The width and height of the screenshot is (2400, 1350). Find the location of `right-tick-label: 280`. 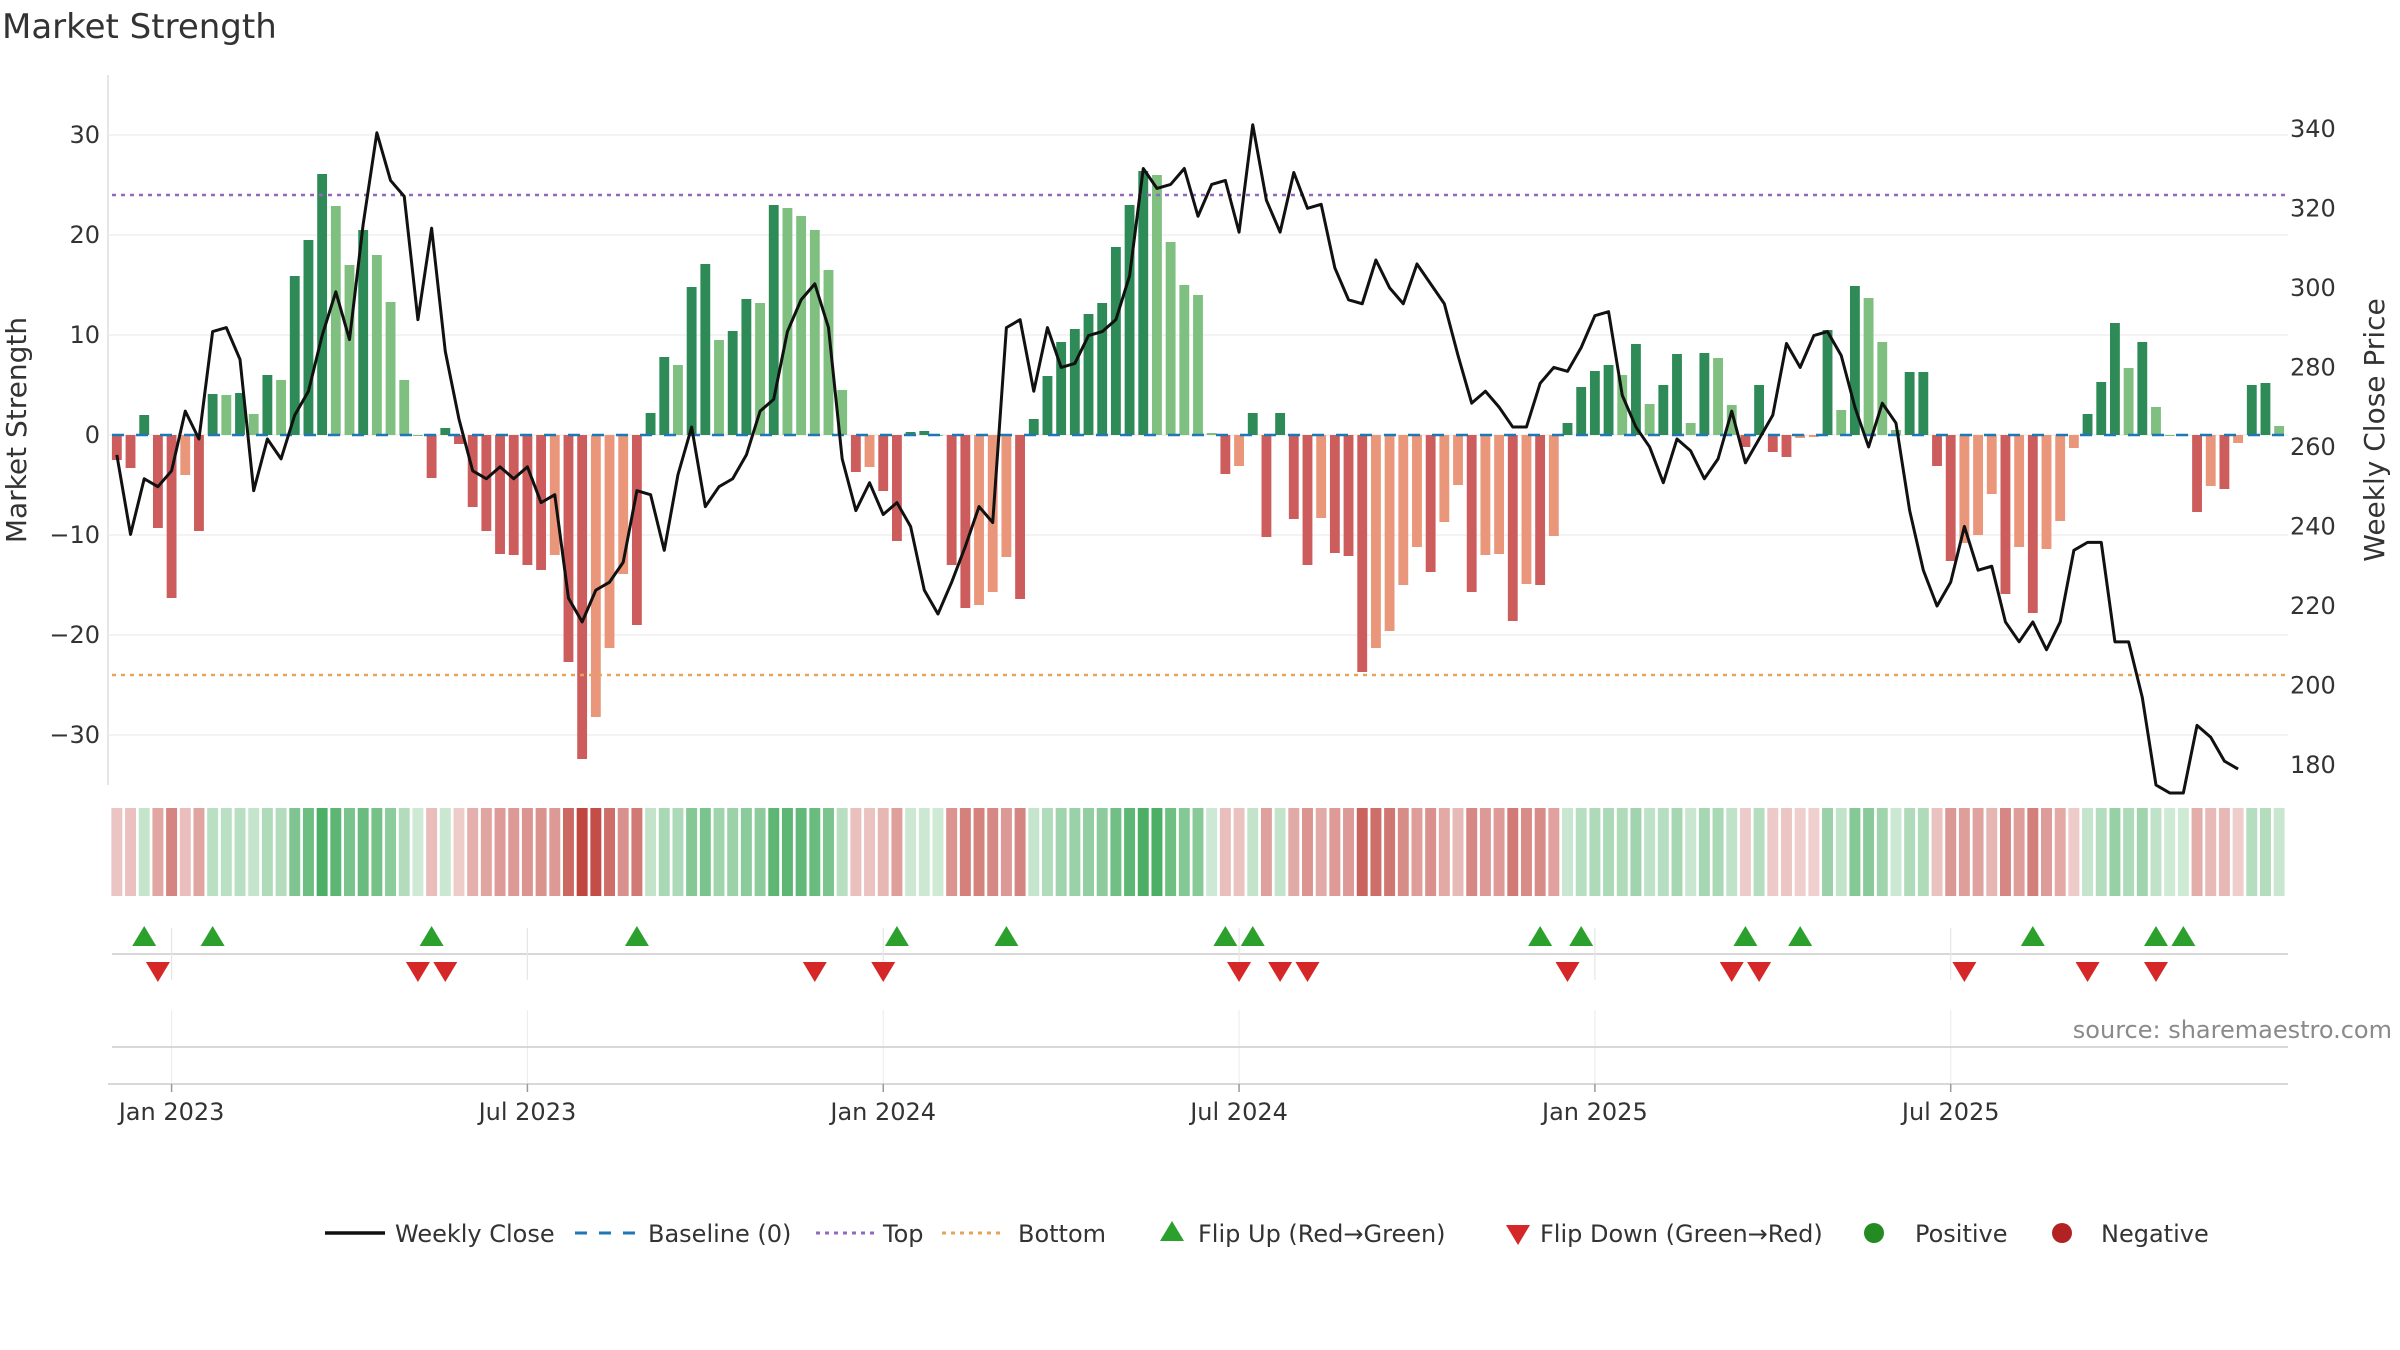

right-tick-label: 280 is located at coordinates (2313, 367).